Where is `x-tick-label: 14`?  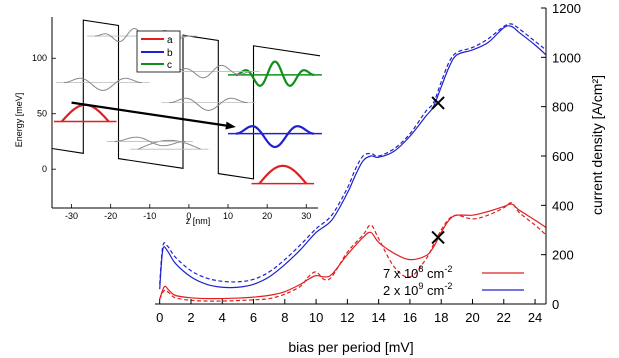 x-tick-label: 14 is located at coordinates (378, 317).